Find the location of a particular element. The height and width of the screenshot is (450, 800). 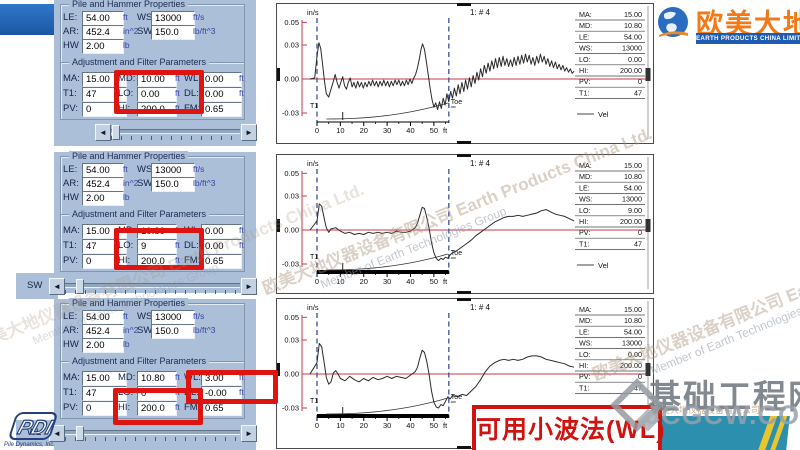

adjust-filter-group: Adjustment and Filter Parameters is located at coordinates (152, 240).